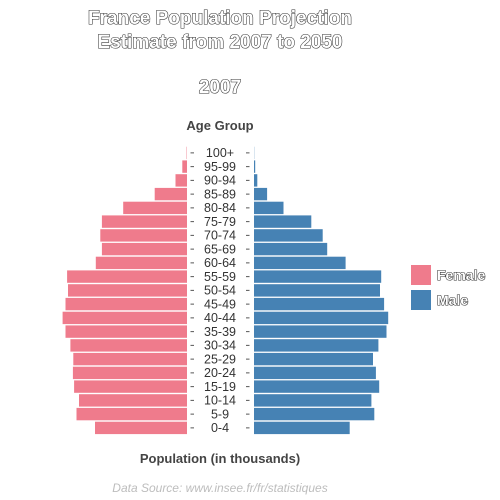 The width and height of the screenshot is (500, 500). What do you see at coordinates (220, 304) in the screenshot?
I see `age-tick-label-45-49: 45-49` at bounding box center [220, 304].